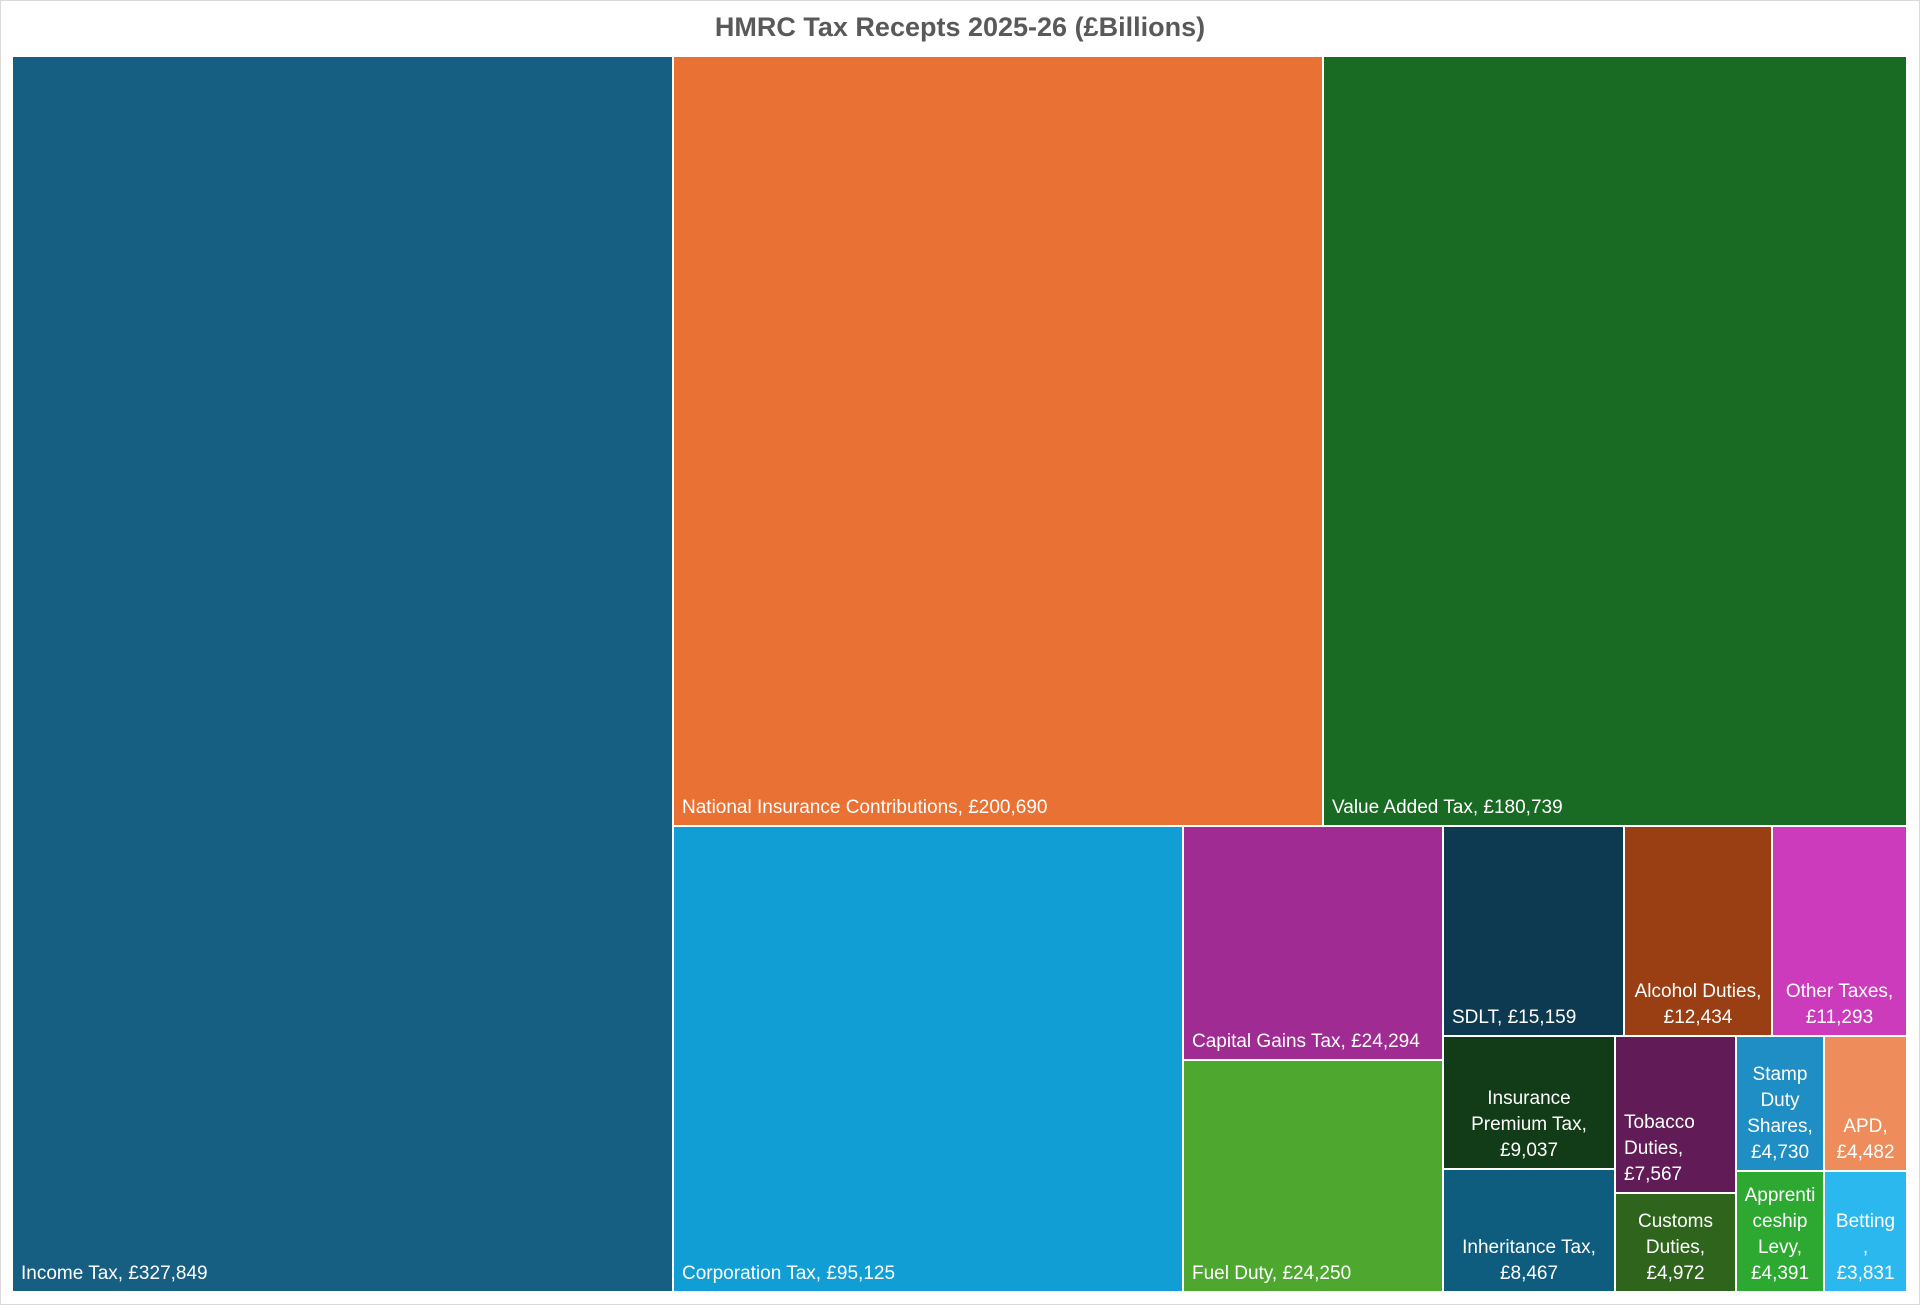 The image size is (1920, 1305). I want to click on tile-label-sdlt: SDLT, £15,159, so click(1514, 1017).